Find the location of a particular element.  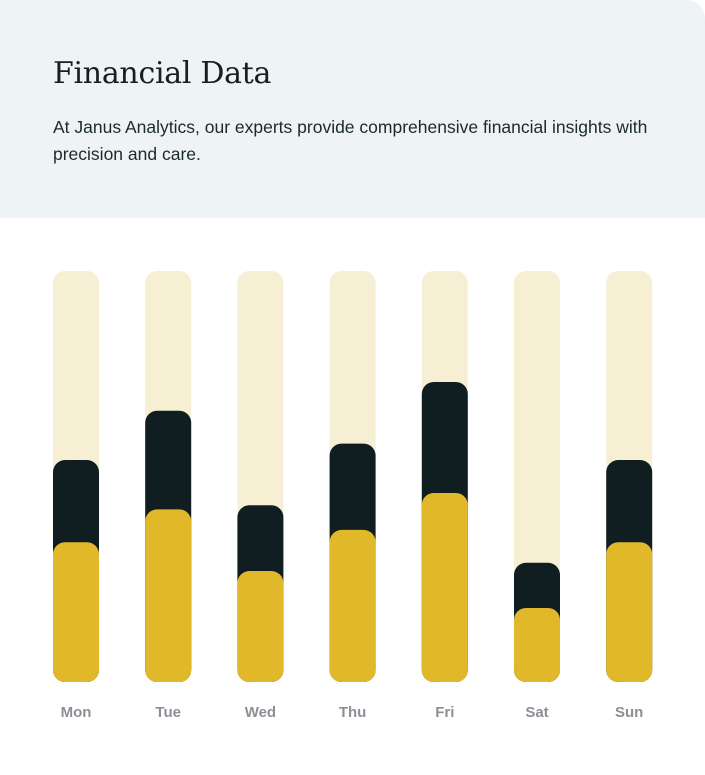

bar-group-wed: Wed is located at coordinates (260, 496).